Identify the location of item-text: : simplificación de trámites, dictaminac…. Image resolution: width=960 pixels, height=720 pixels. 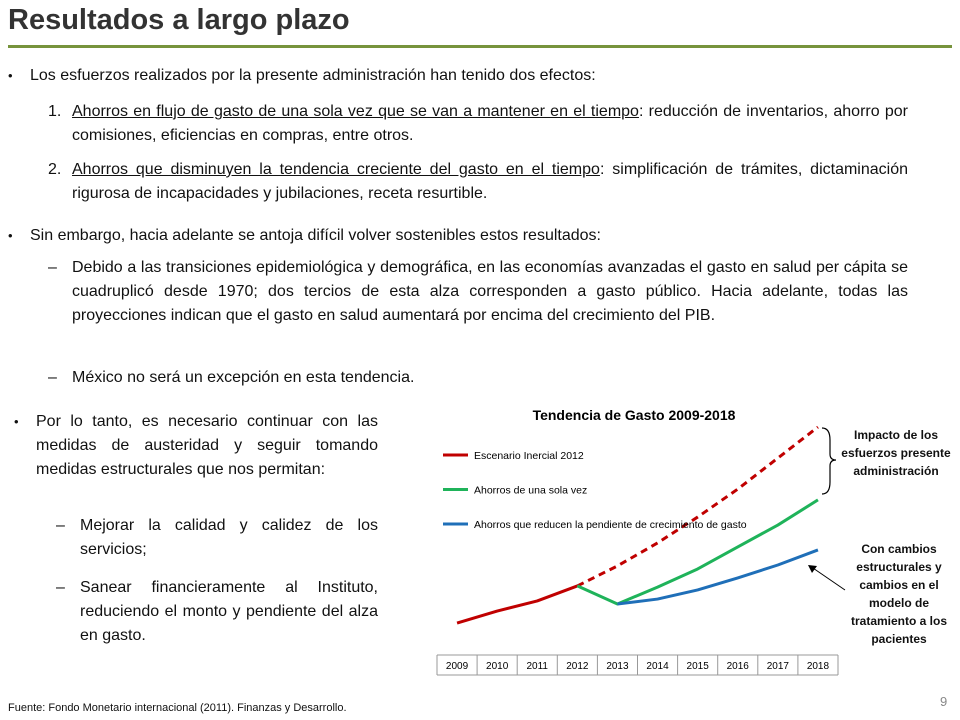
(490, 181).